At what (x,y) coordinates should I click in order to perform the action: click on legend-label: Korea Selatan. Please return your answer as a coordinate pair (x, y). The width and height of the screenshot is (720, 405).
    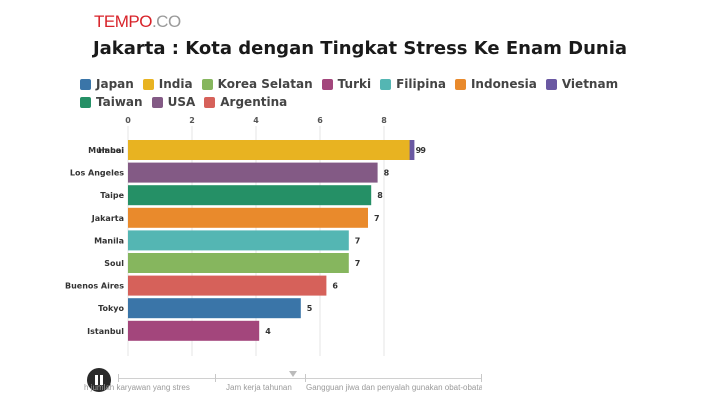
    Looking at the image, I should click on (265, 84).